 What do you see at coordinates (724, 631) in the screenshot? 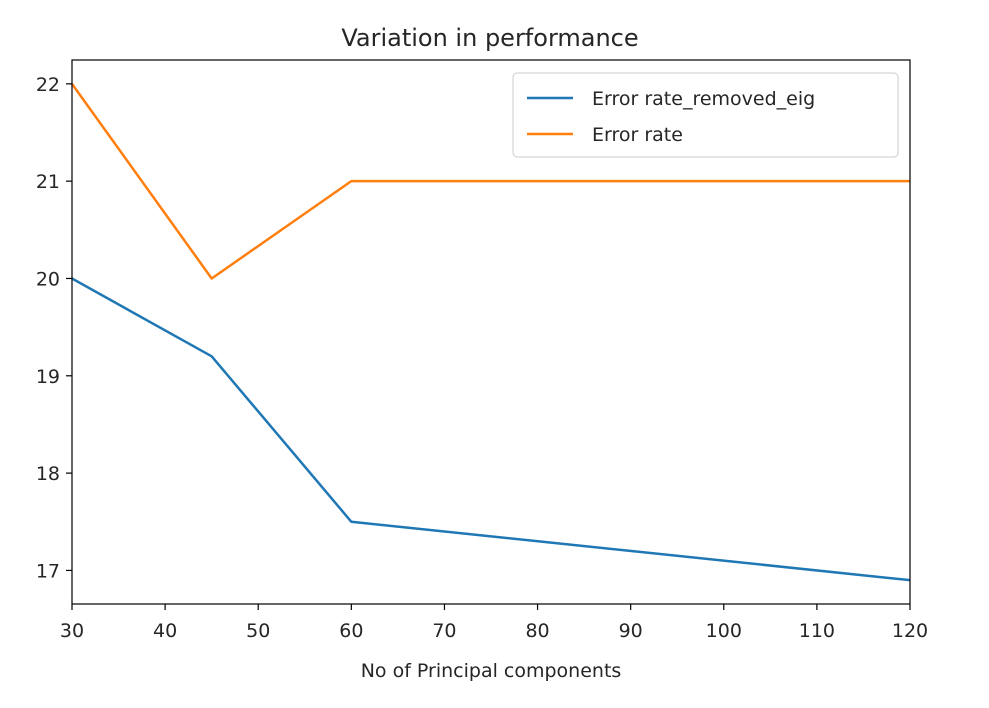
I see `x-tick-label: 100` at bounding box center [724, 631].